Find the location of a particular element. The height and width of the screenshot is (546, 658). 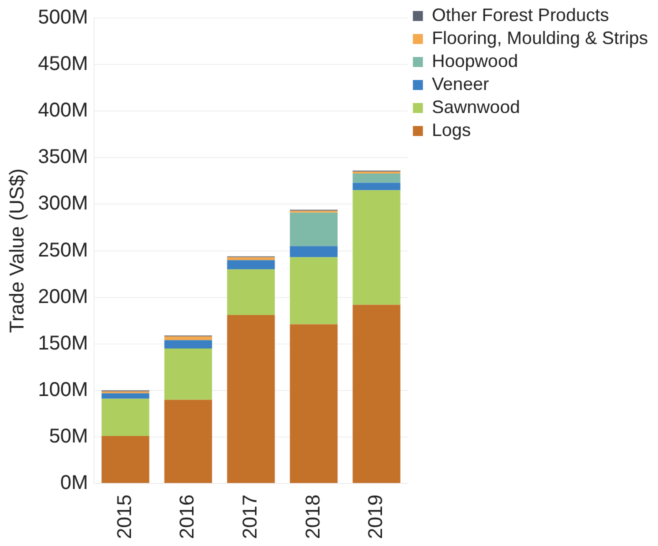

y-tick-label: 250M is located at coordinates (63, 250).